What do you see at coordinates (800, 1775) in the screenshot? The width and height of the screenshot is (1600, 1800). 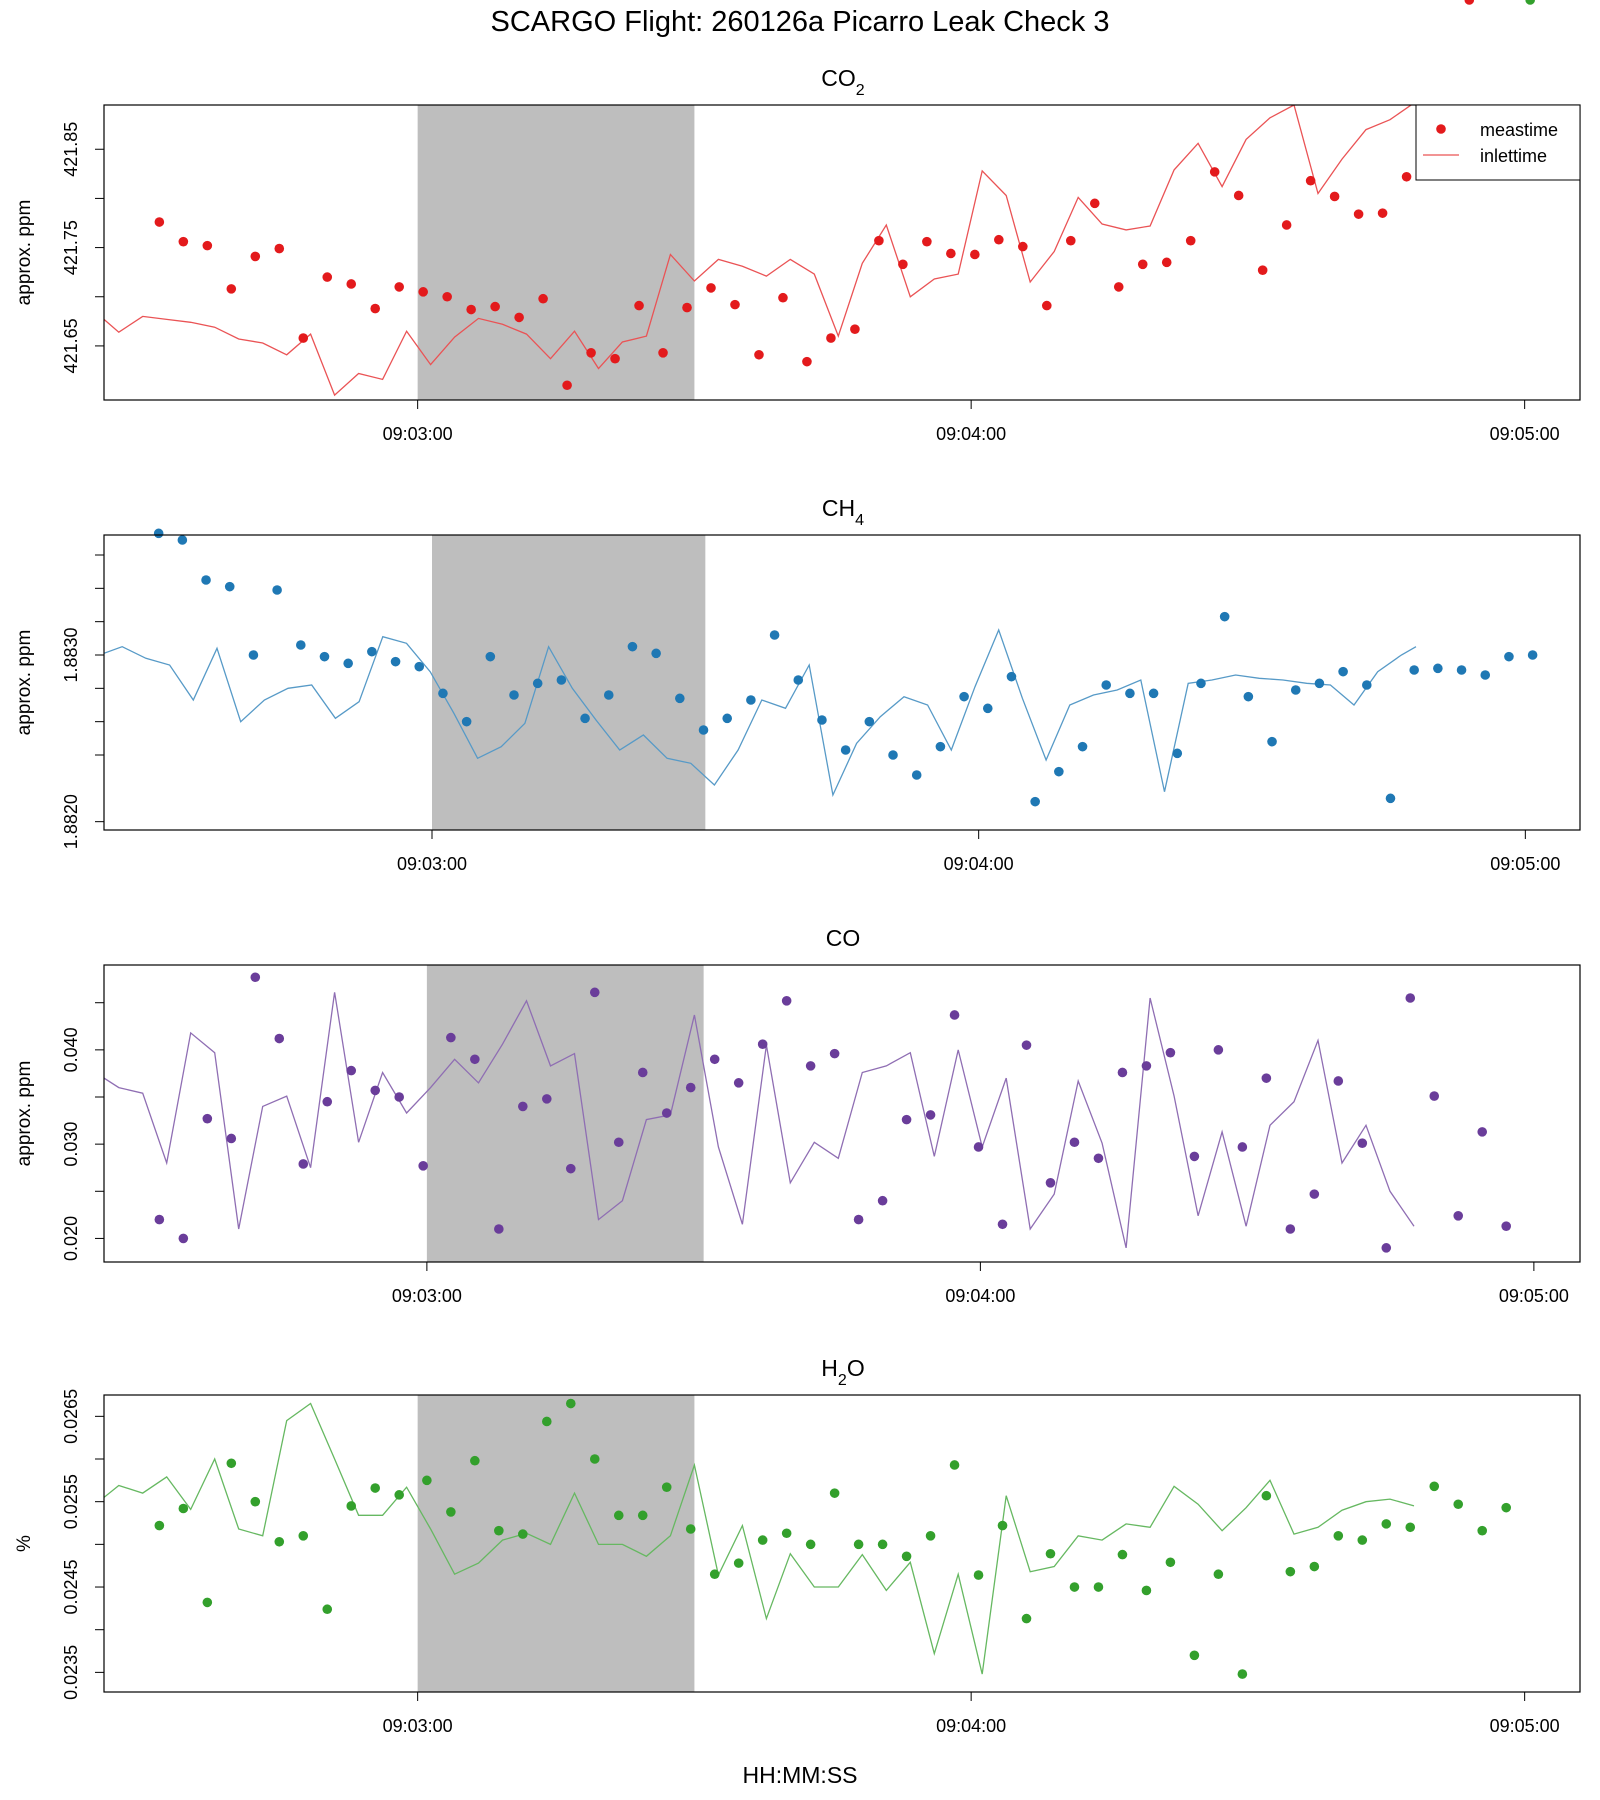 I see `x-axis-title: HH:MM:SS` at bounding box center [800, 1775].